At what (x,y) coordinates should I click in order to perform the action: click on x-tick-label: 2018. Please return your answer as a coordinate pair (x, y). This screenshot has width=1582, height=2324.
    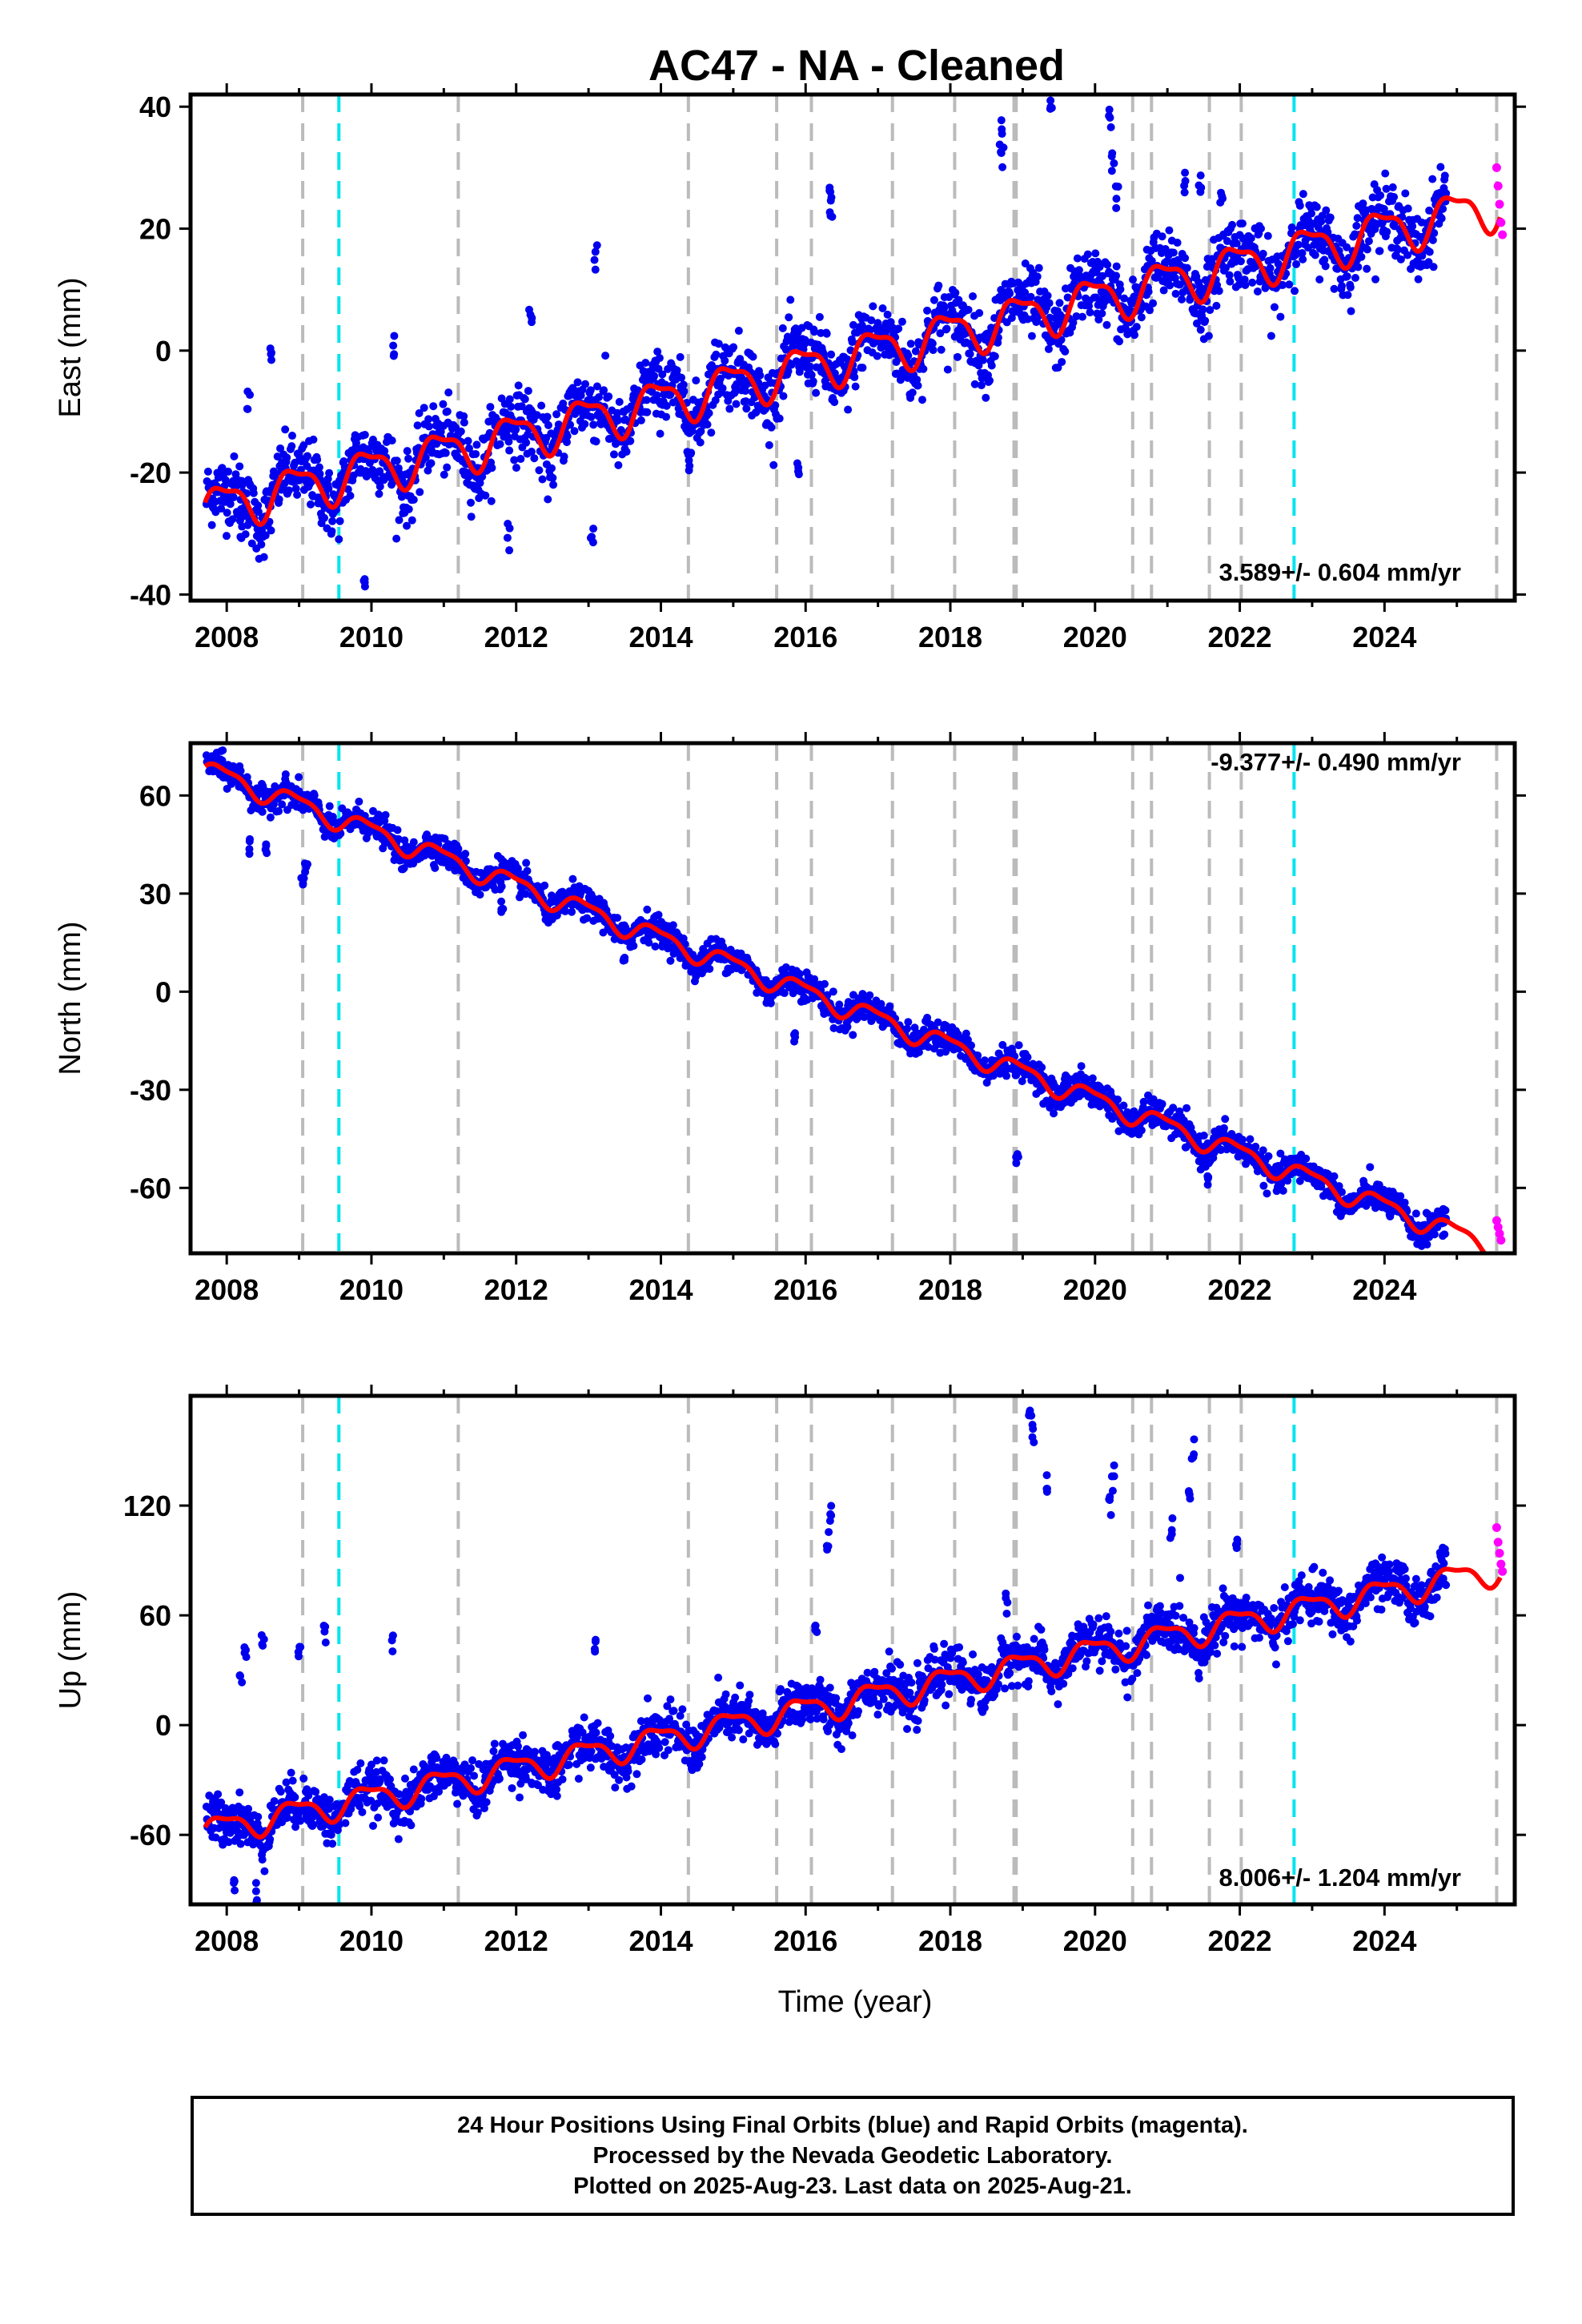
    Looking at the image, I should click on (950, 1289).